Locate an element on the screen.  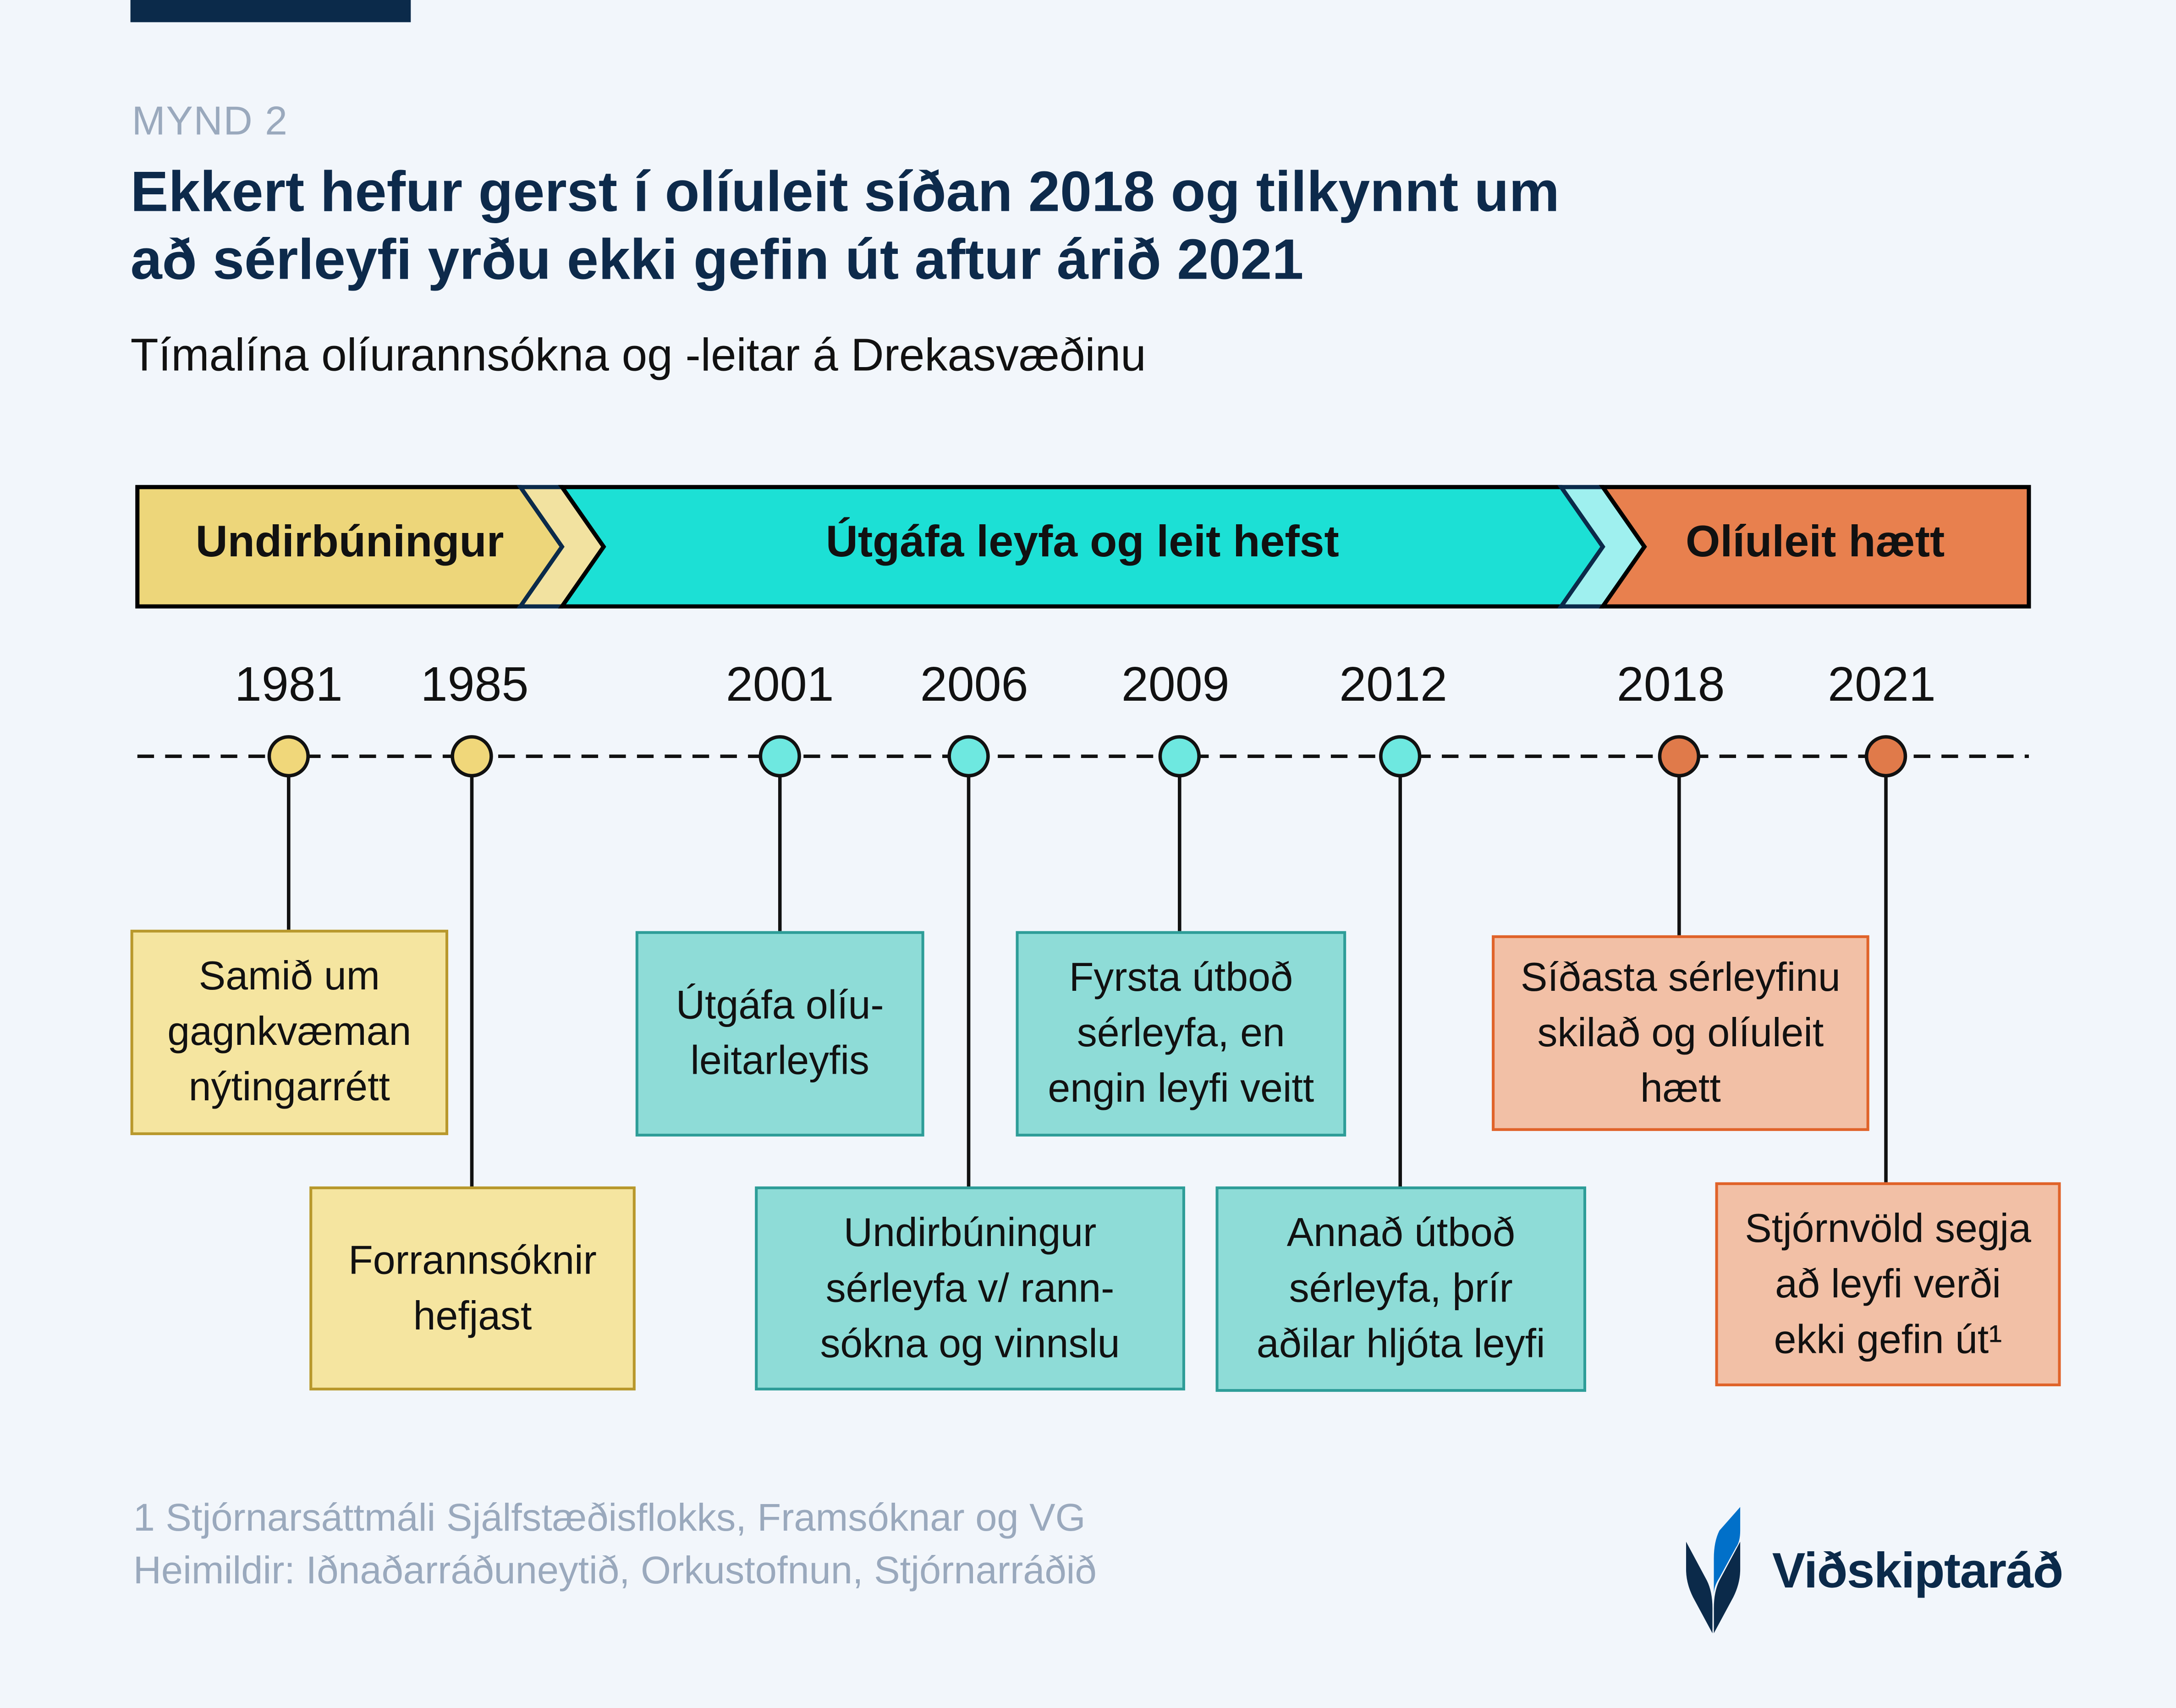
vidskiptarad-logo-icon is located at coordinates (1713, 1570).